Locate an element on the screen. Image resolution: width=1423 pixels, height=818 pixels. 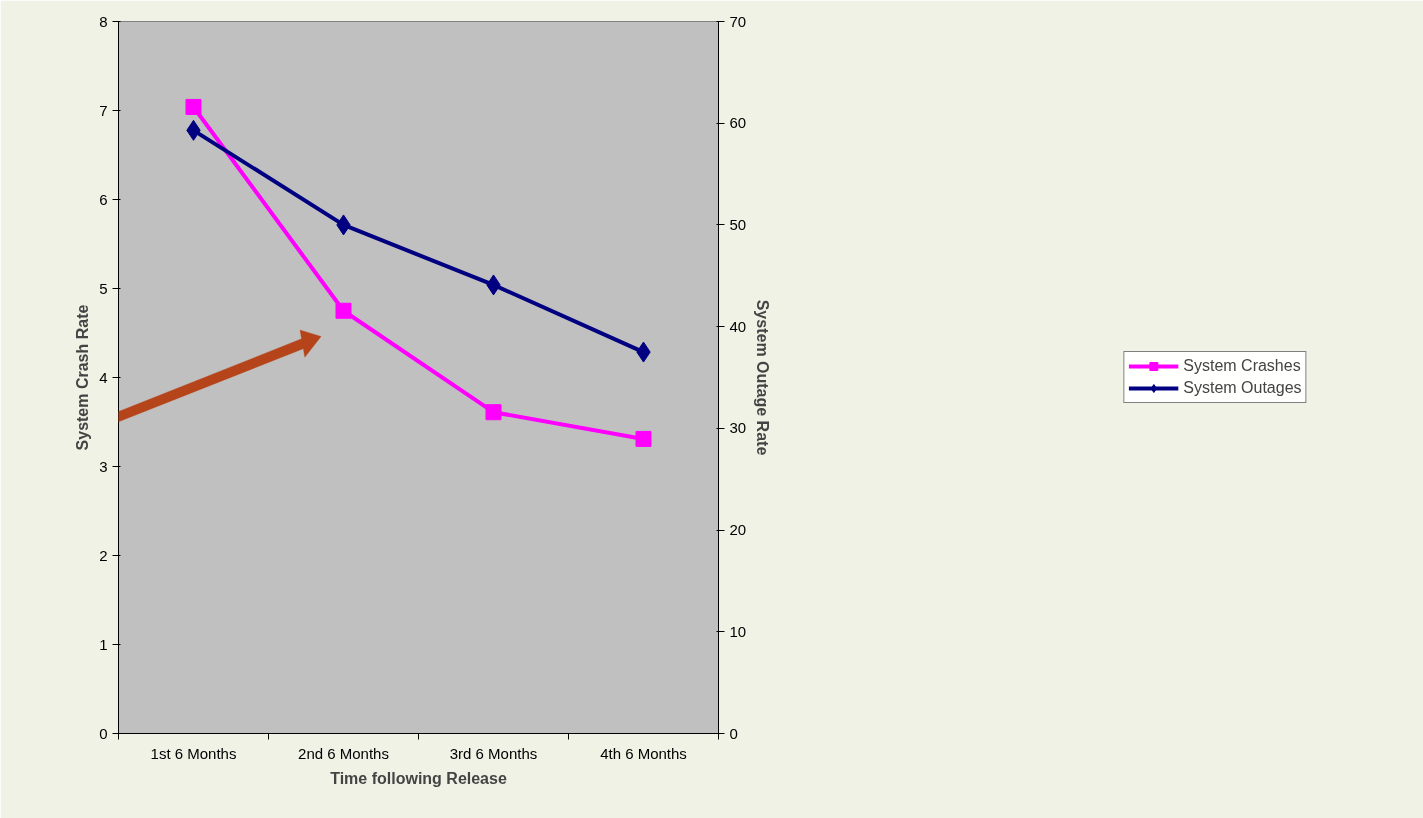
y2-tick-label: 50 is located at coordinates (738, 224).